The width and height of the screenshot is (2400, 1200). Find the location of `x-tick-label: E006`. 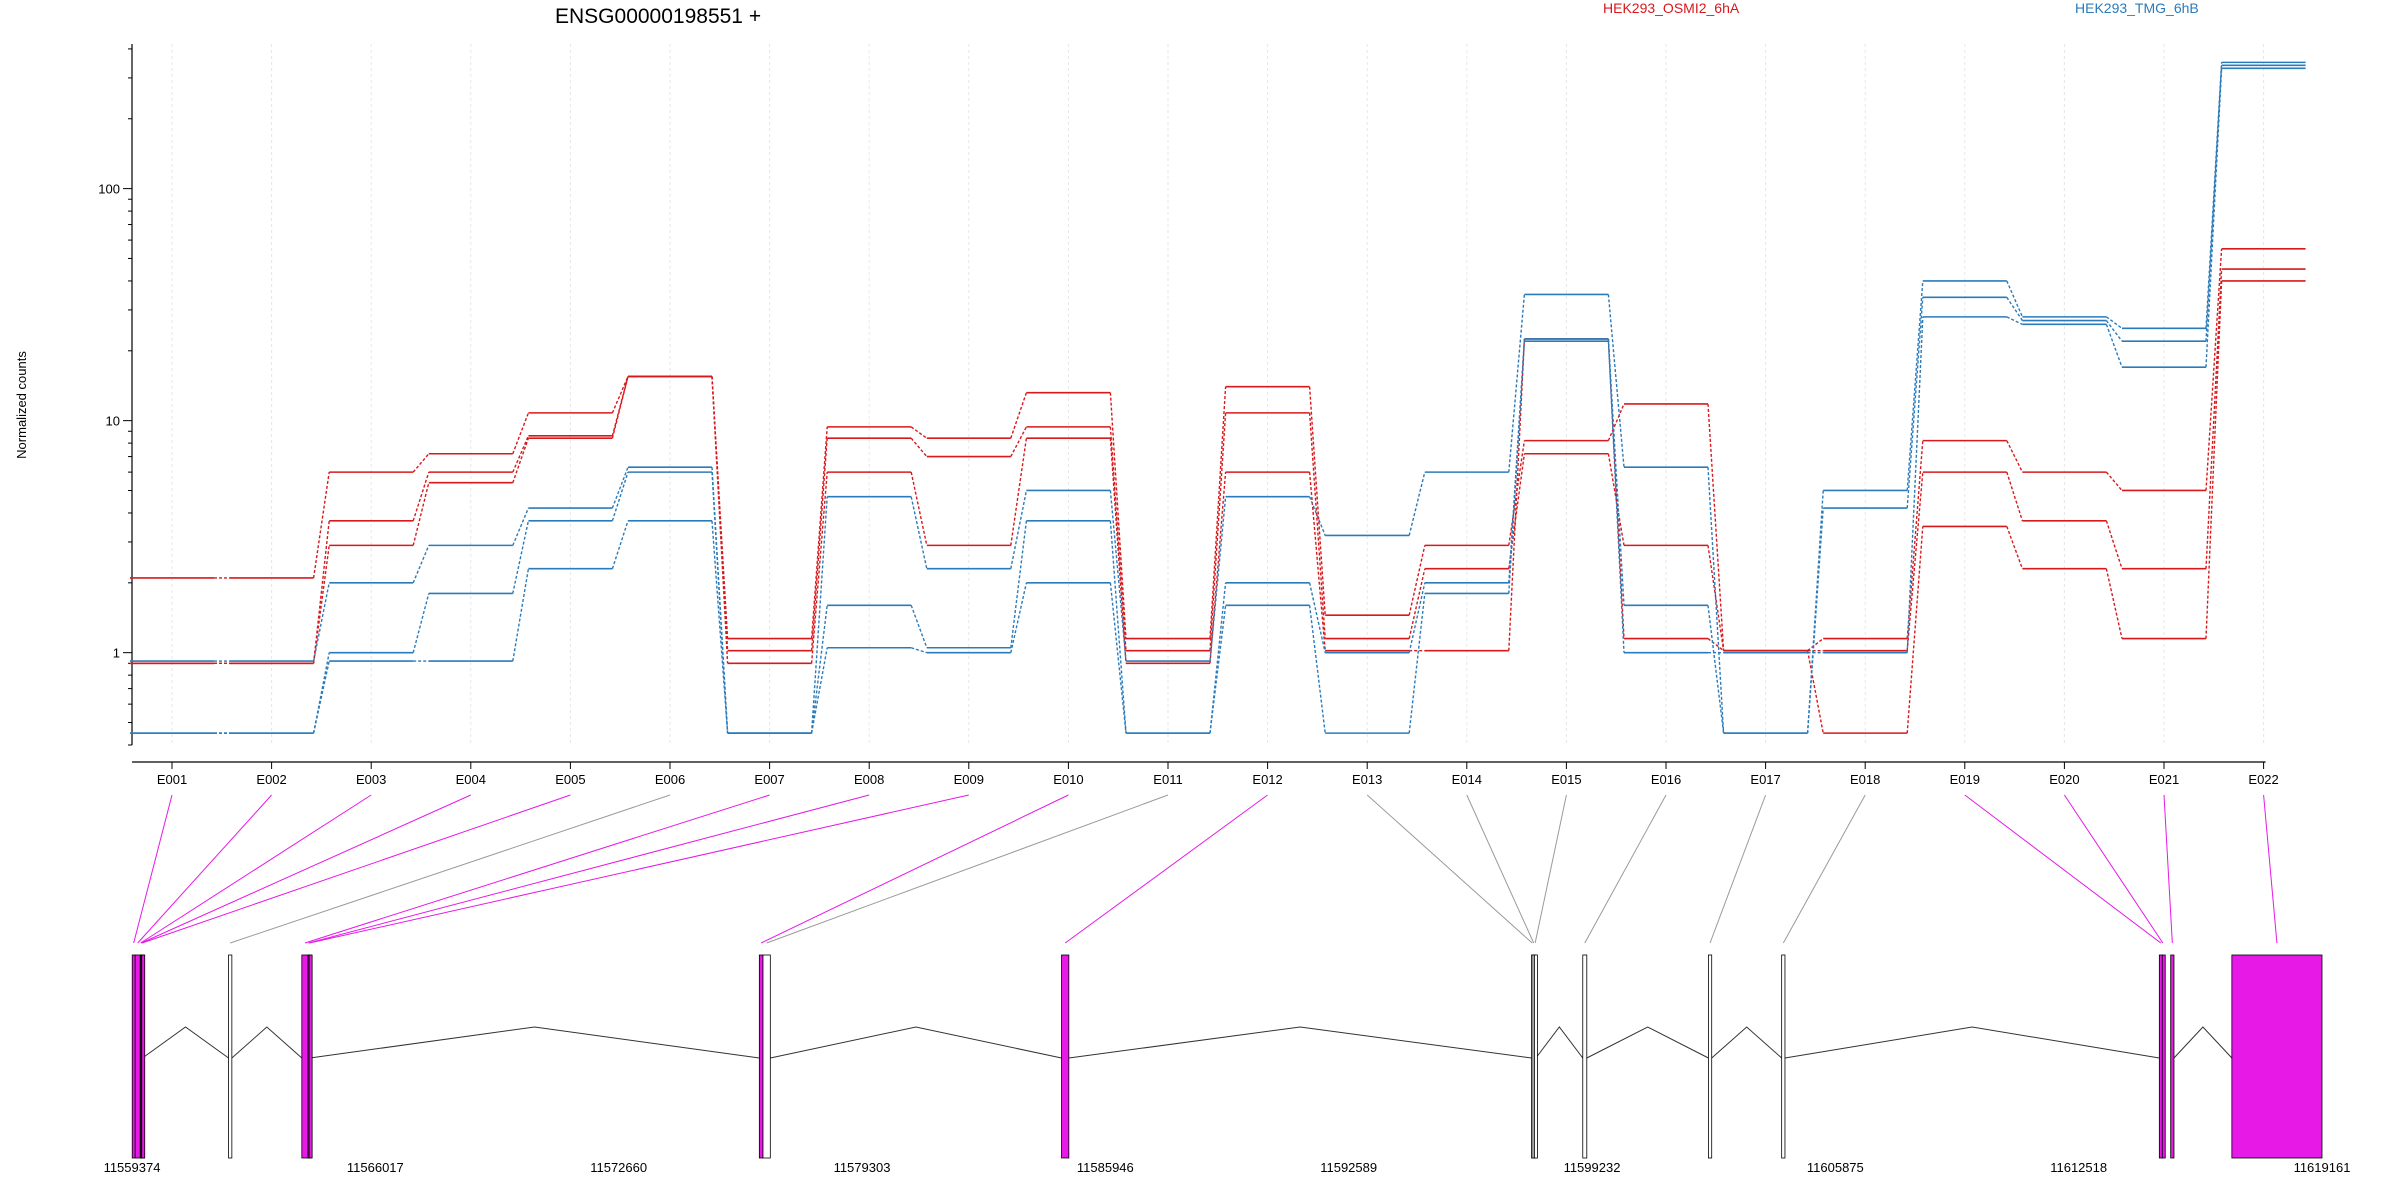

x-tick-label: E006 is located at coordinates (670, 779).